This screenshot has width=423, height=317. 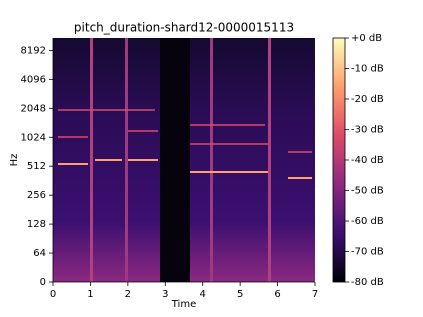 What do you see at coordinates (165, 294) in the screenshot?
I see `x-tick-label: 3` at bounding box center [165, 294].